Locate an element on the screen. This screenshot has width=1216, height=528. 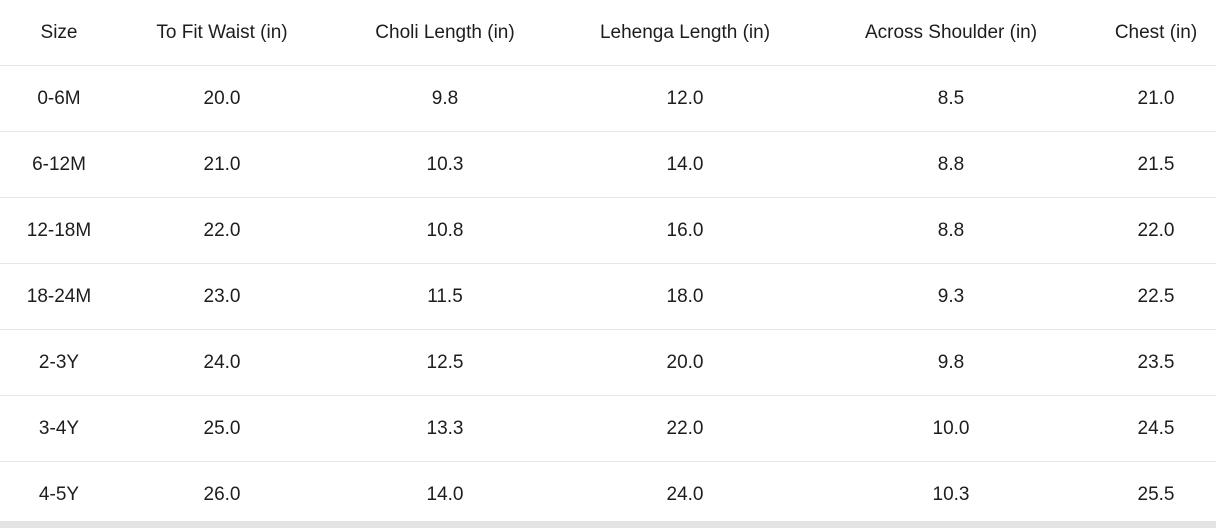
table-row: 6-12M 21.0 10.3 14.0 8.8 21.5 is located at coordinates (608, 164).